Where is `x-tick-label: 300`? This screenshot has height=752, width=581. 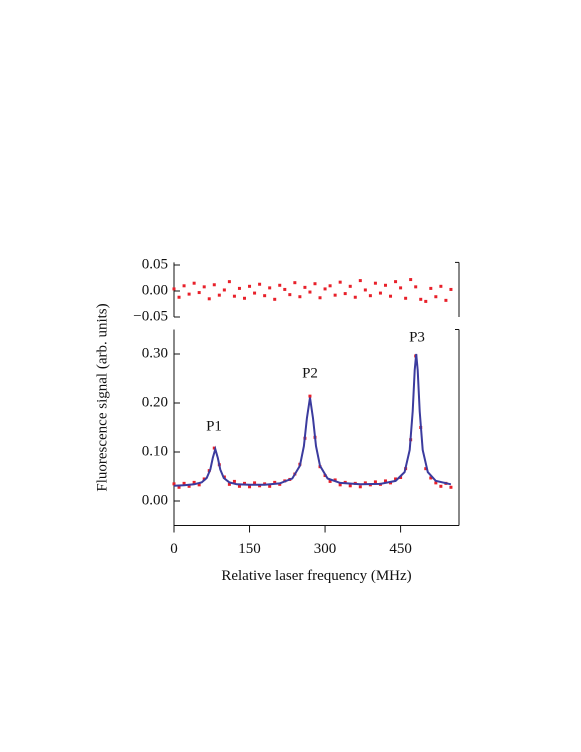
x-tick-label: 300 is located at coordinates (325, 549).